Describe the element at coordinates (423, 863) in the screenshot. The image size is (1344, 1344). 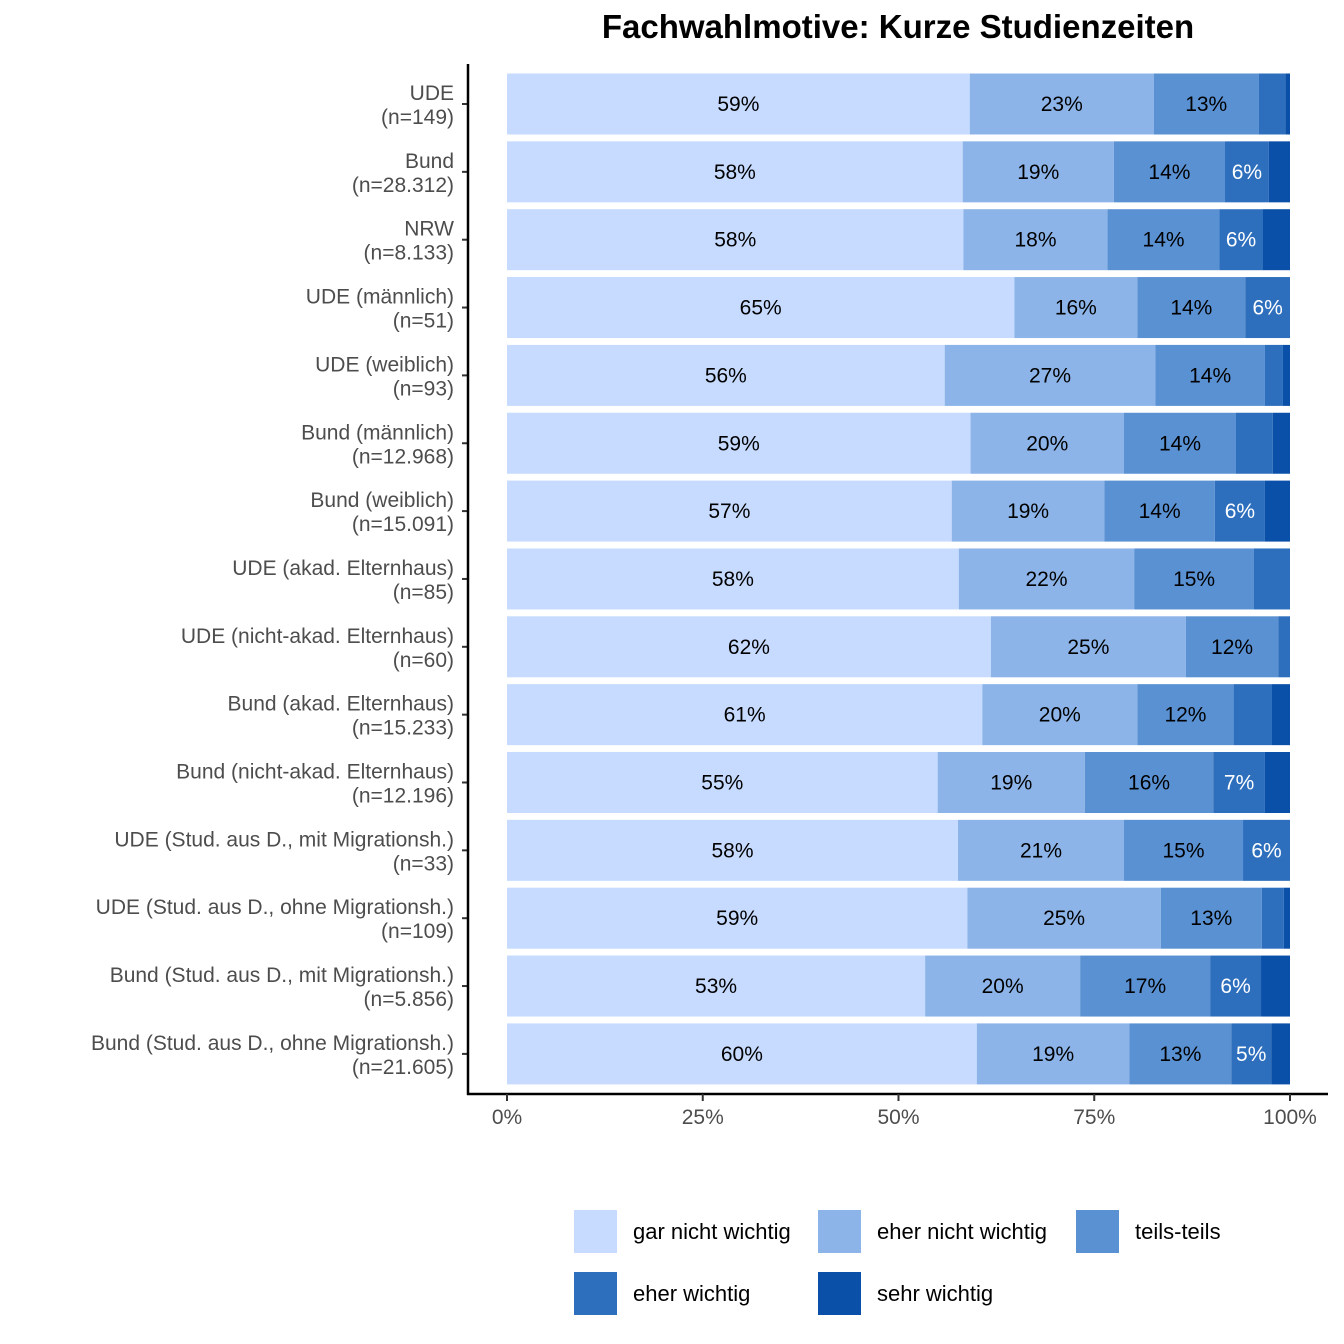
I see `category-label-n: (n=33)` at that location.